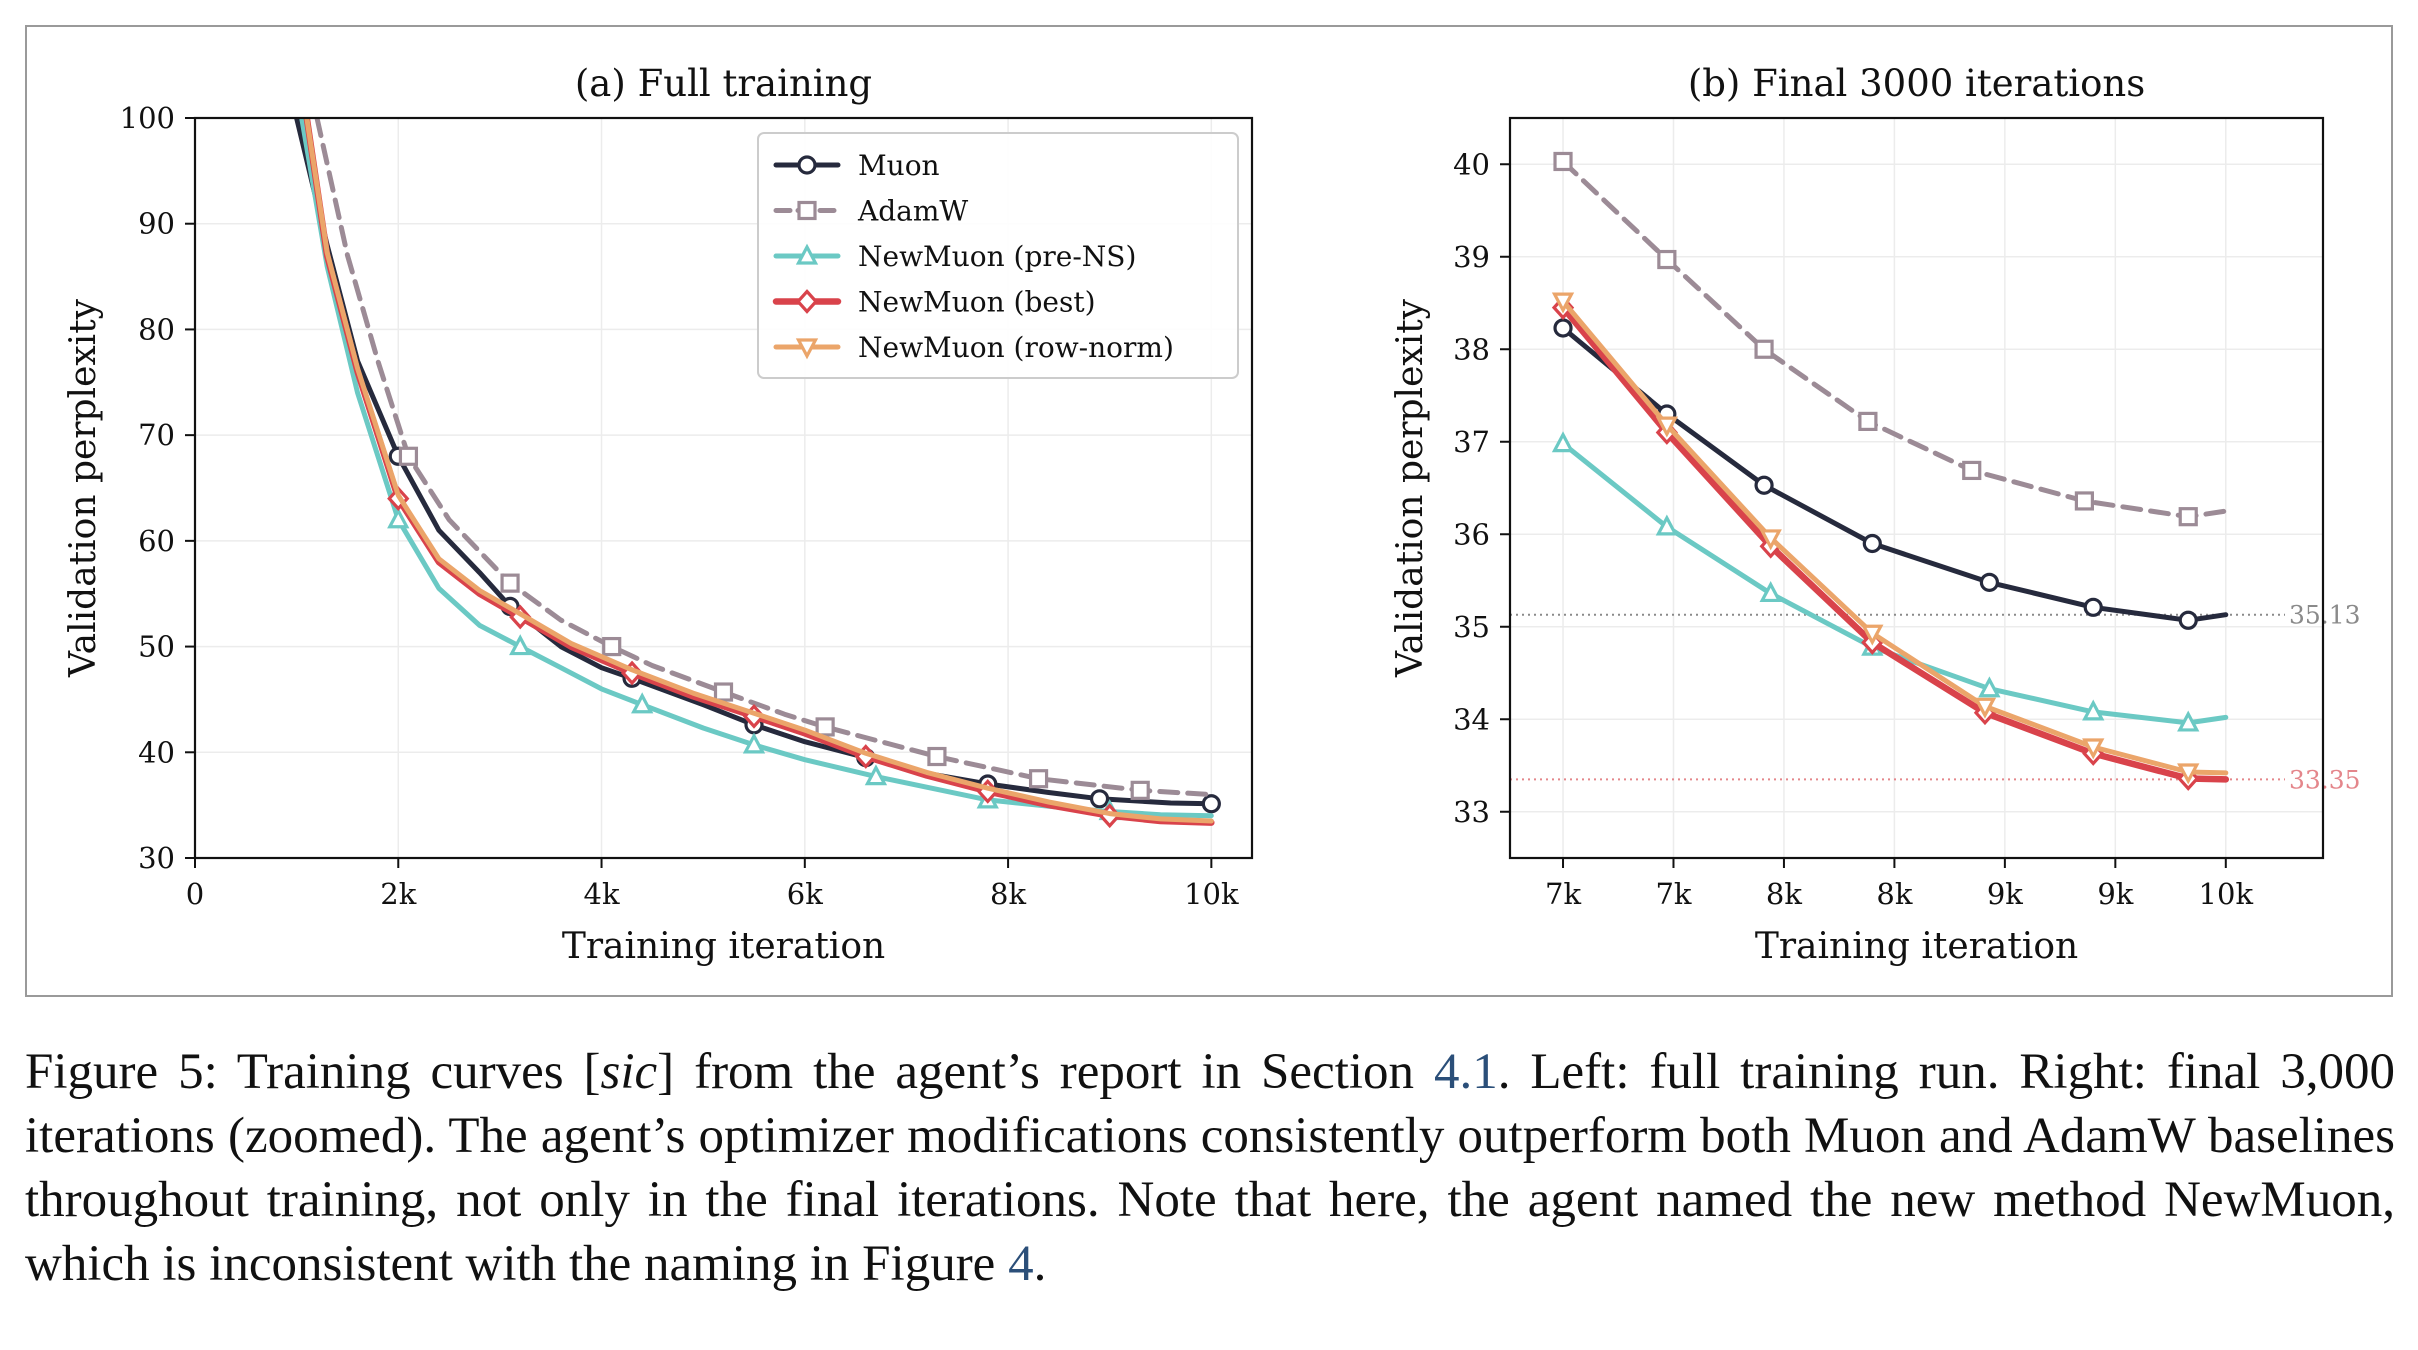 The image size is (2418, 1350). Describe the element at coordinates (977, 302) in the screenshot. I see `legend-label: NewMuon (best)` at that location.